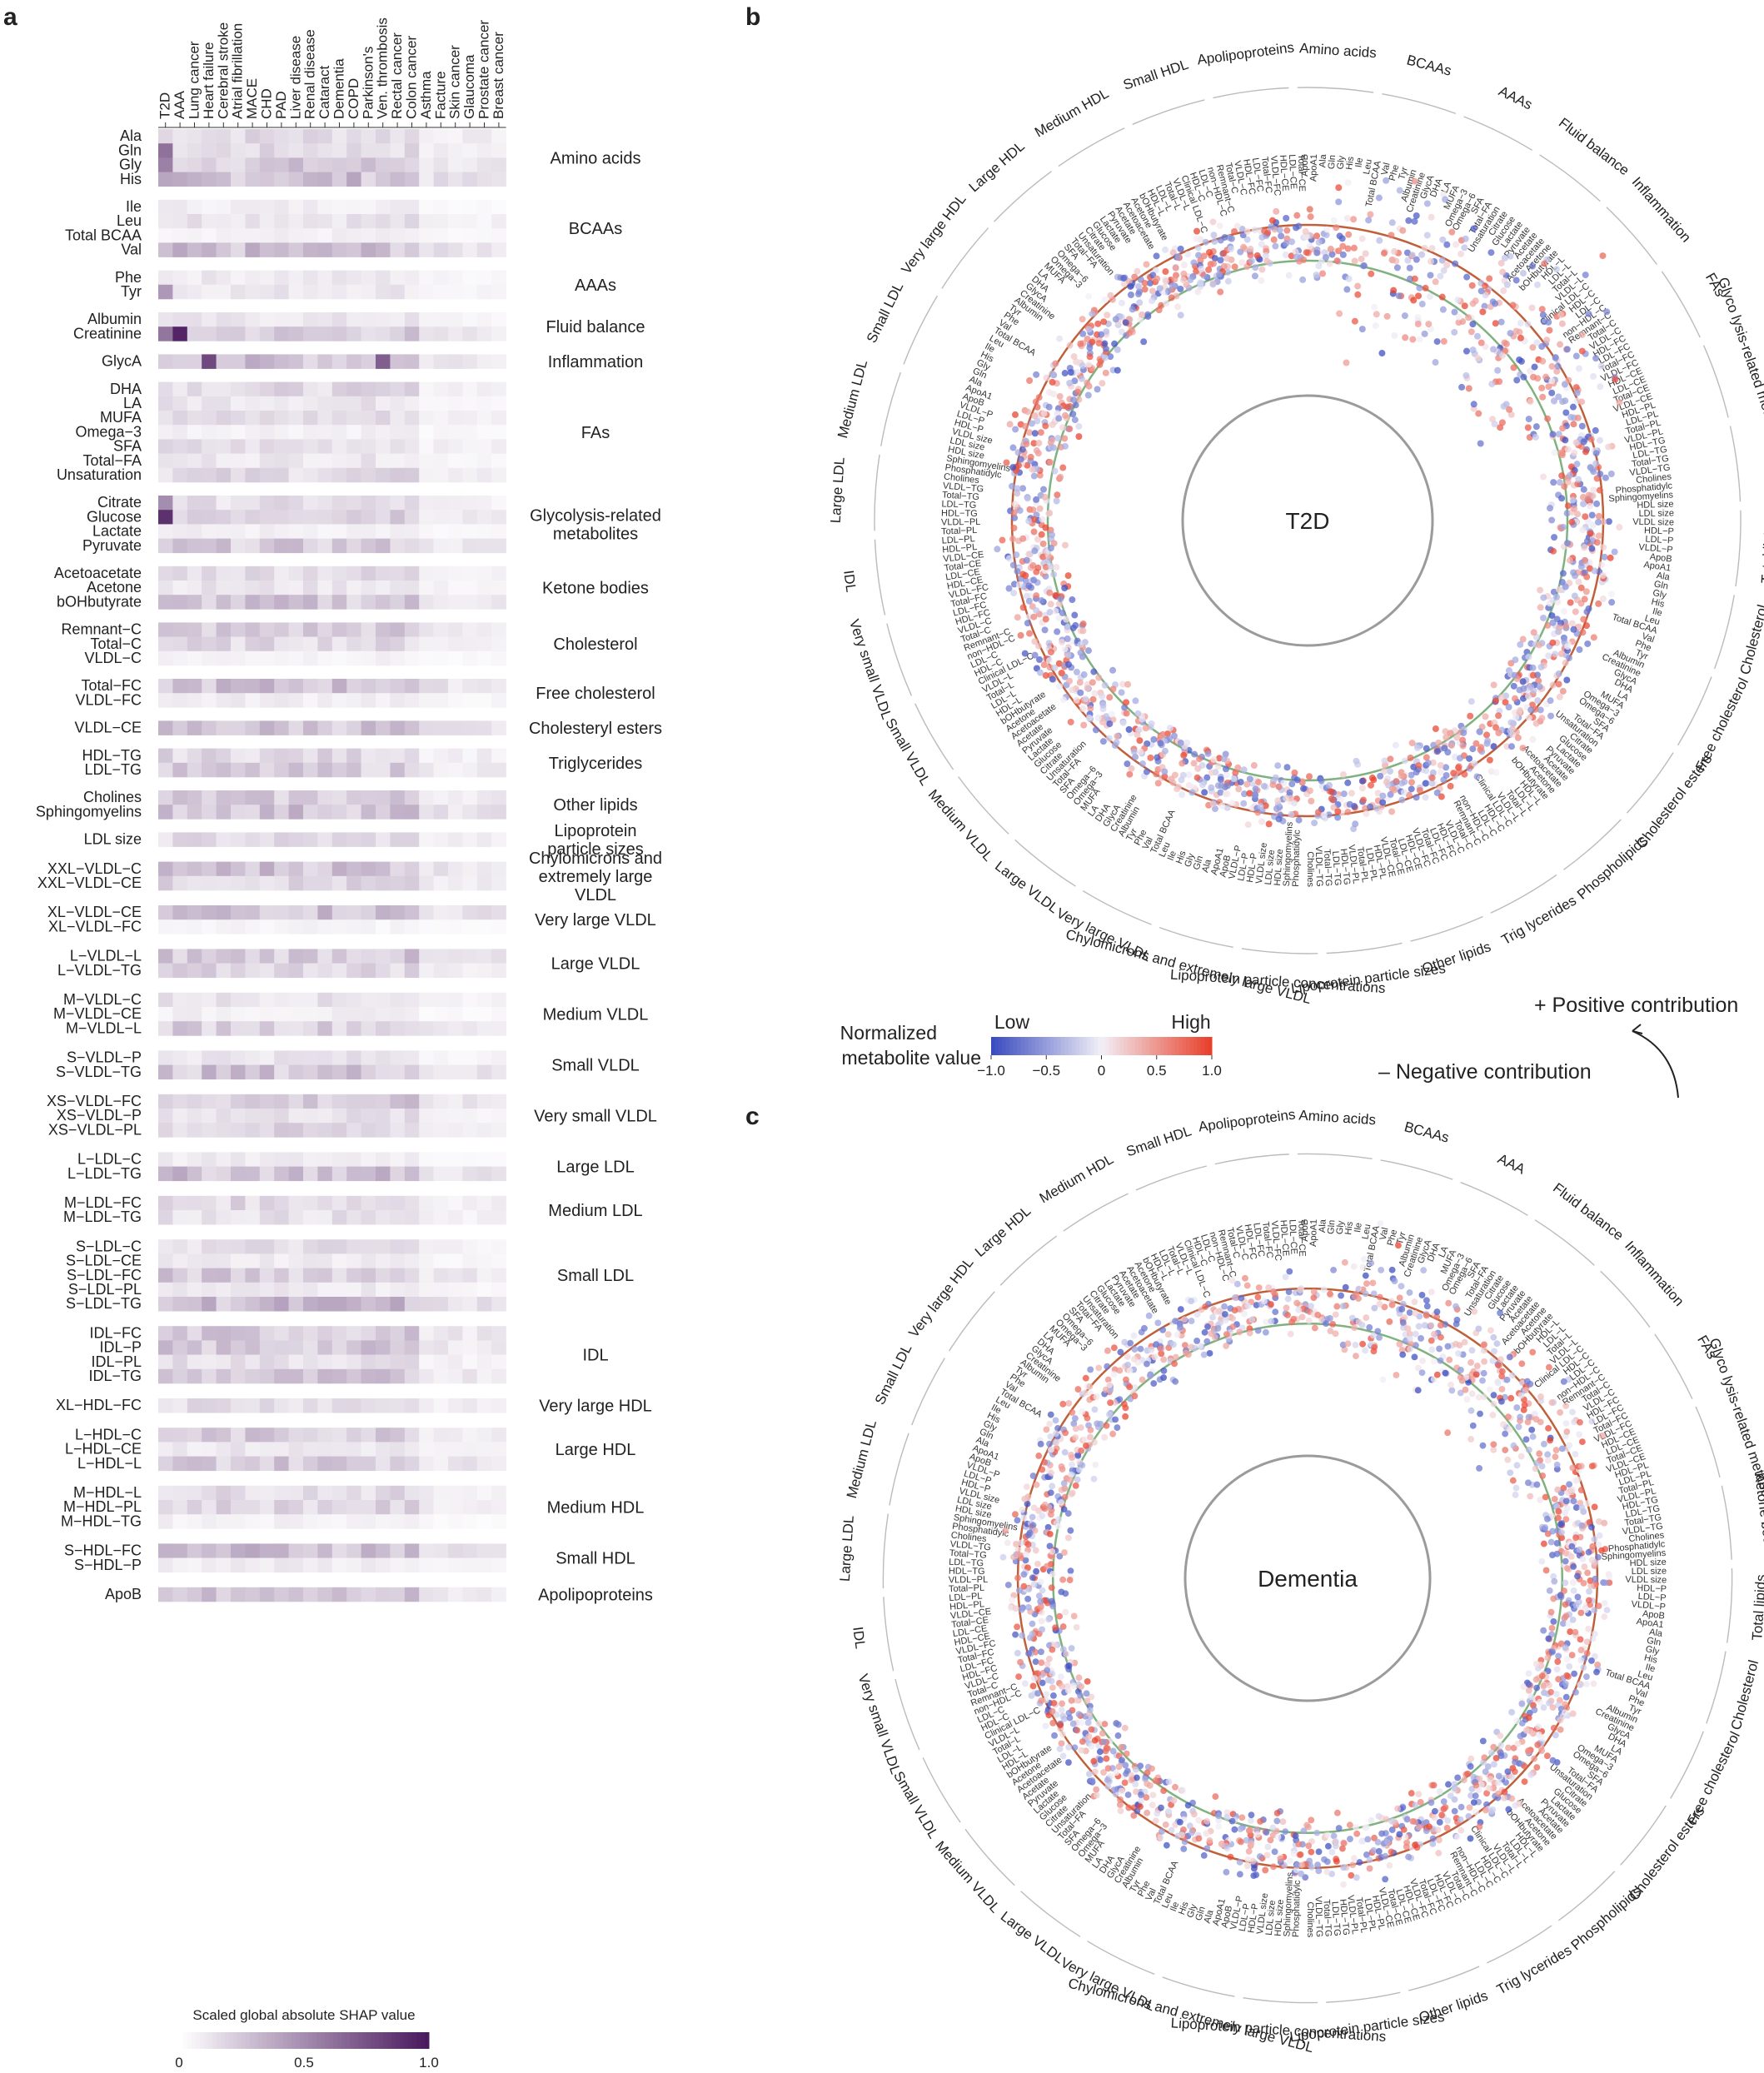 This screenshot has width=1764, height=2073. I want to click on row-label: S−LDL−C, so click(109, 1246).